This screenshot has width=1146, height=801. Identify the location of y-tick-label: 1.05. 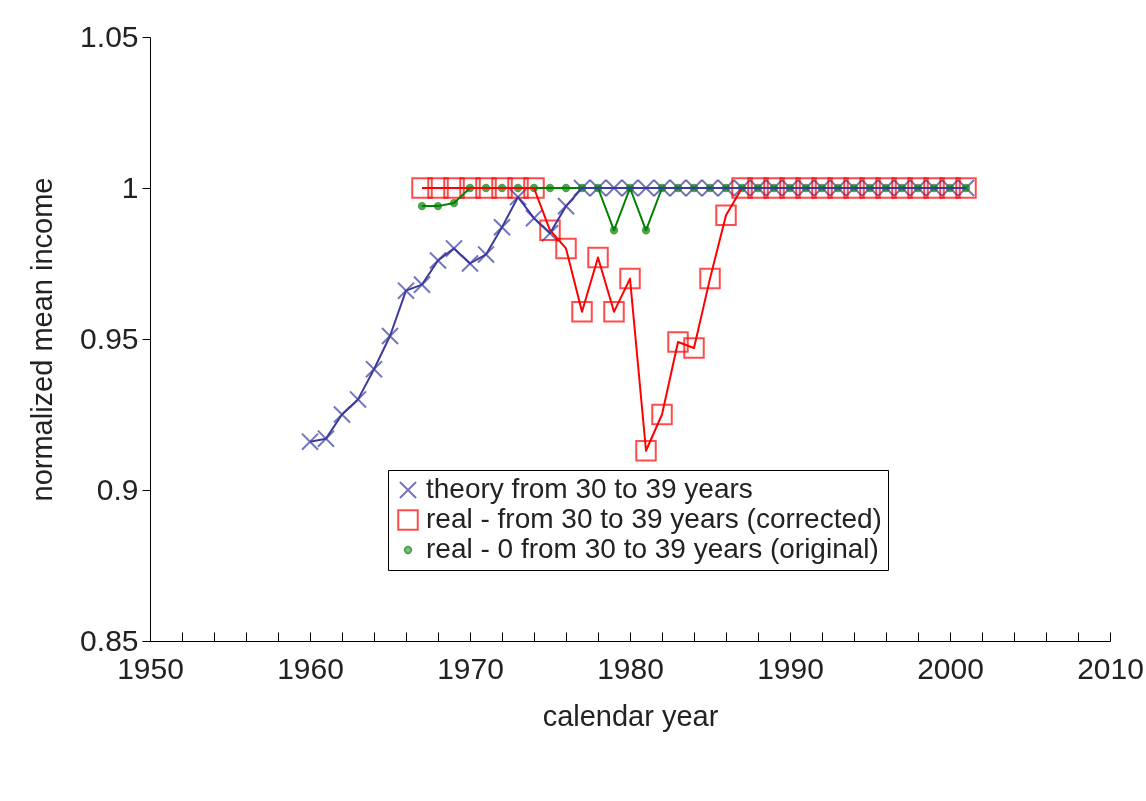
(109, 36).